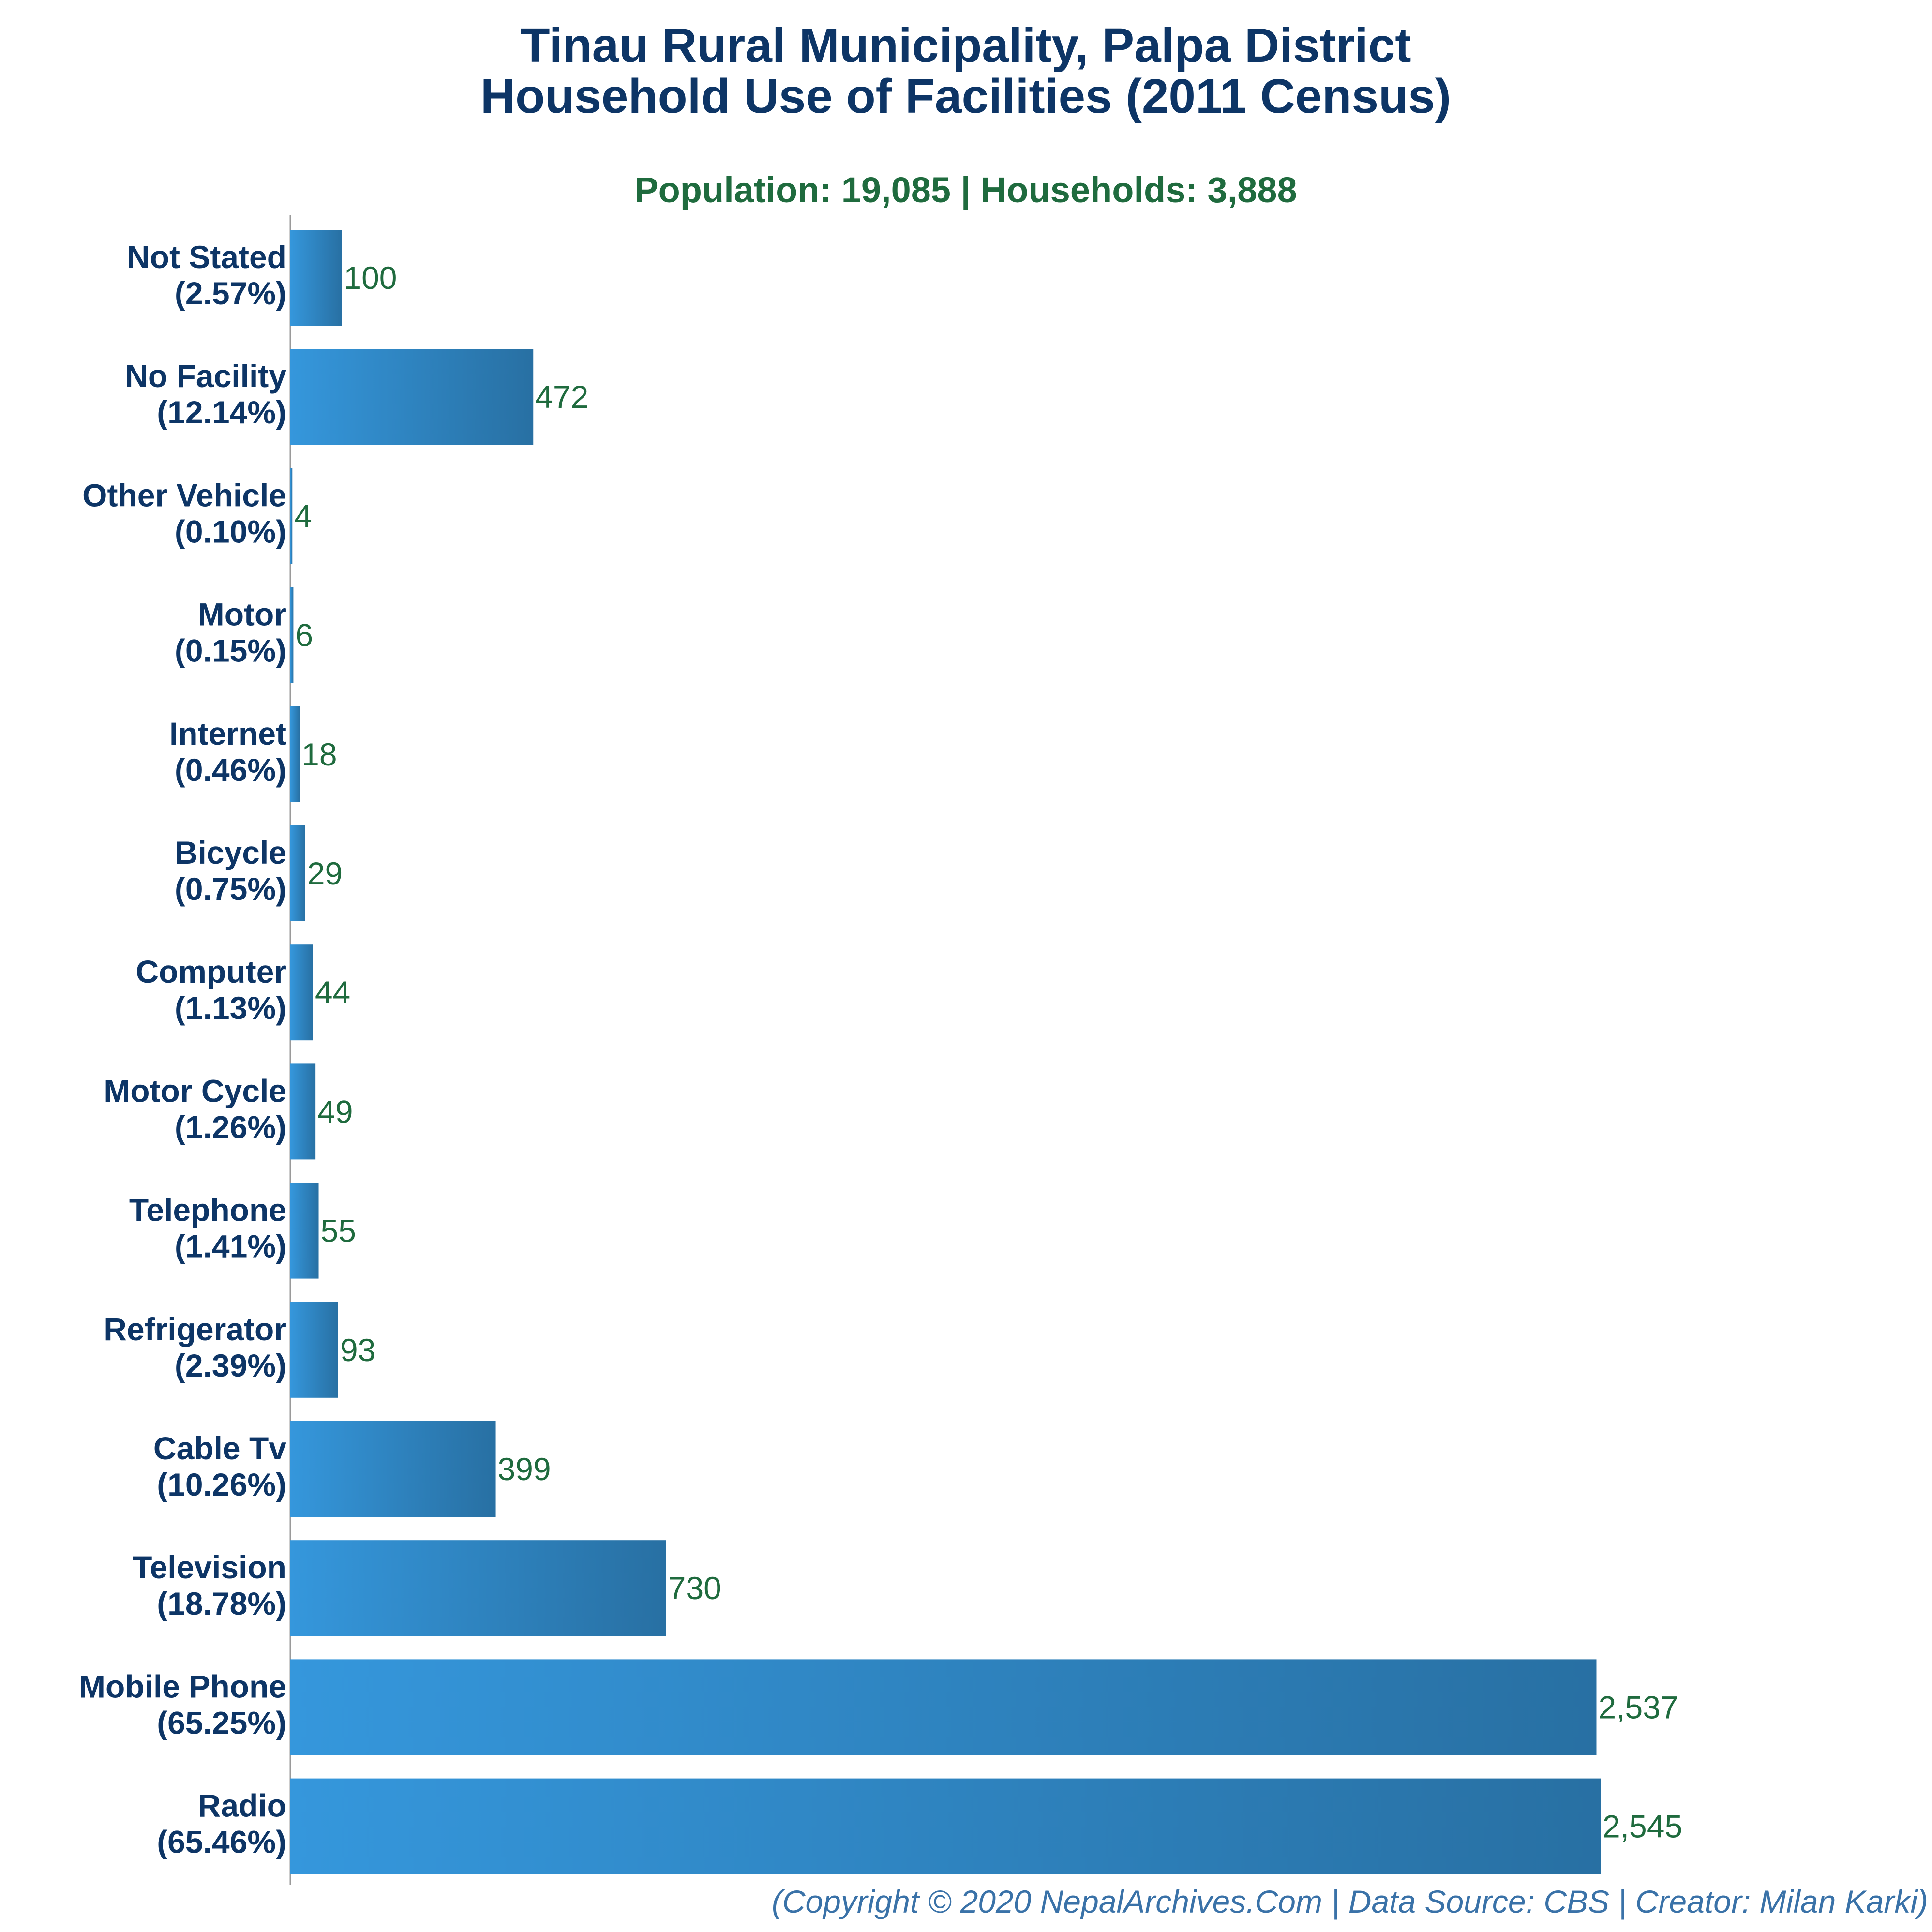 The width and height of the screenshot is (1932, 1932). What do you see at coordinates (1638, 1707) in the screenshot?
I see `bar-value-label: 2,537` at bounding box center [1638, 1707].